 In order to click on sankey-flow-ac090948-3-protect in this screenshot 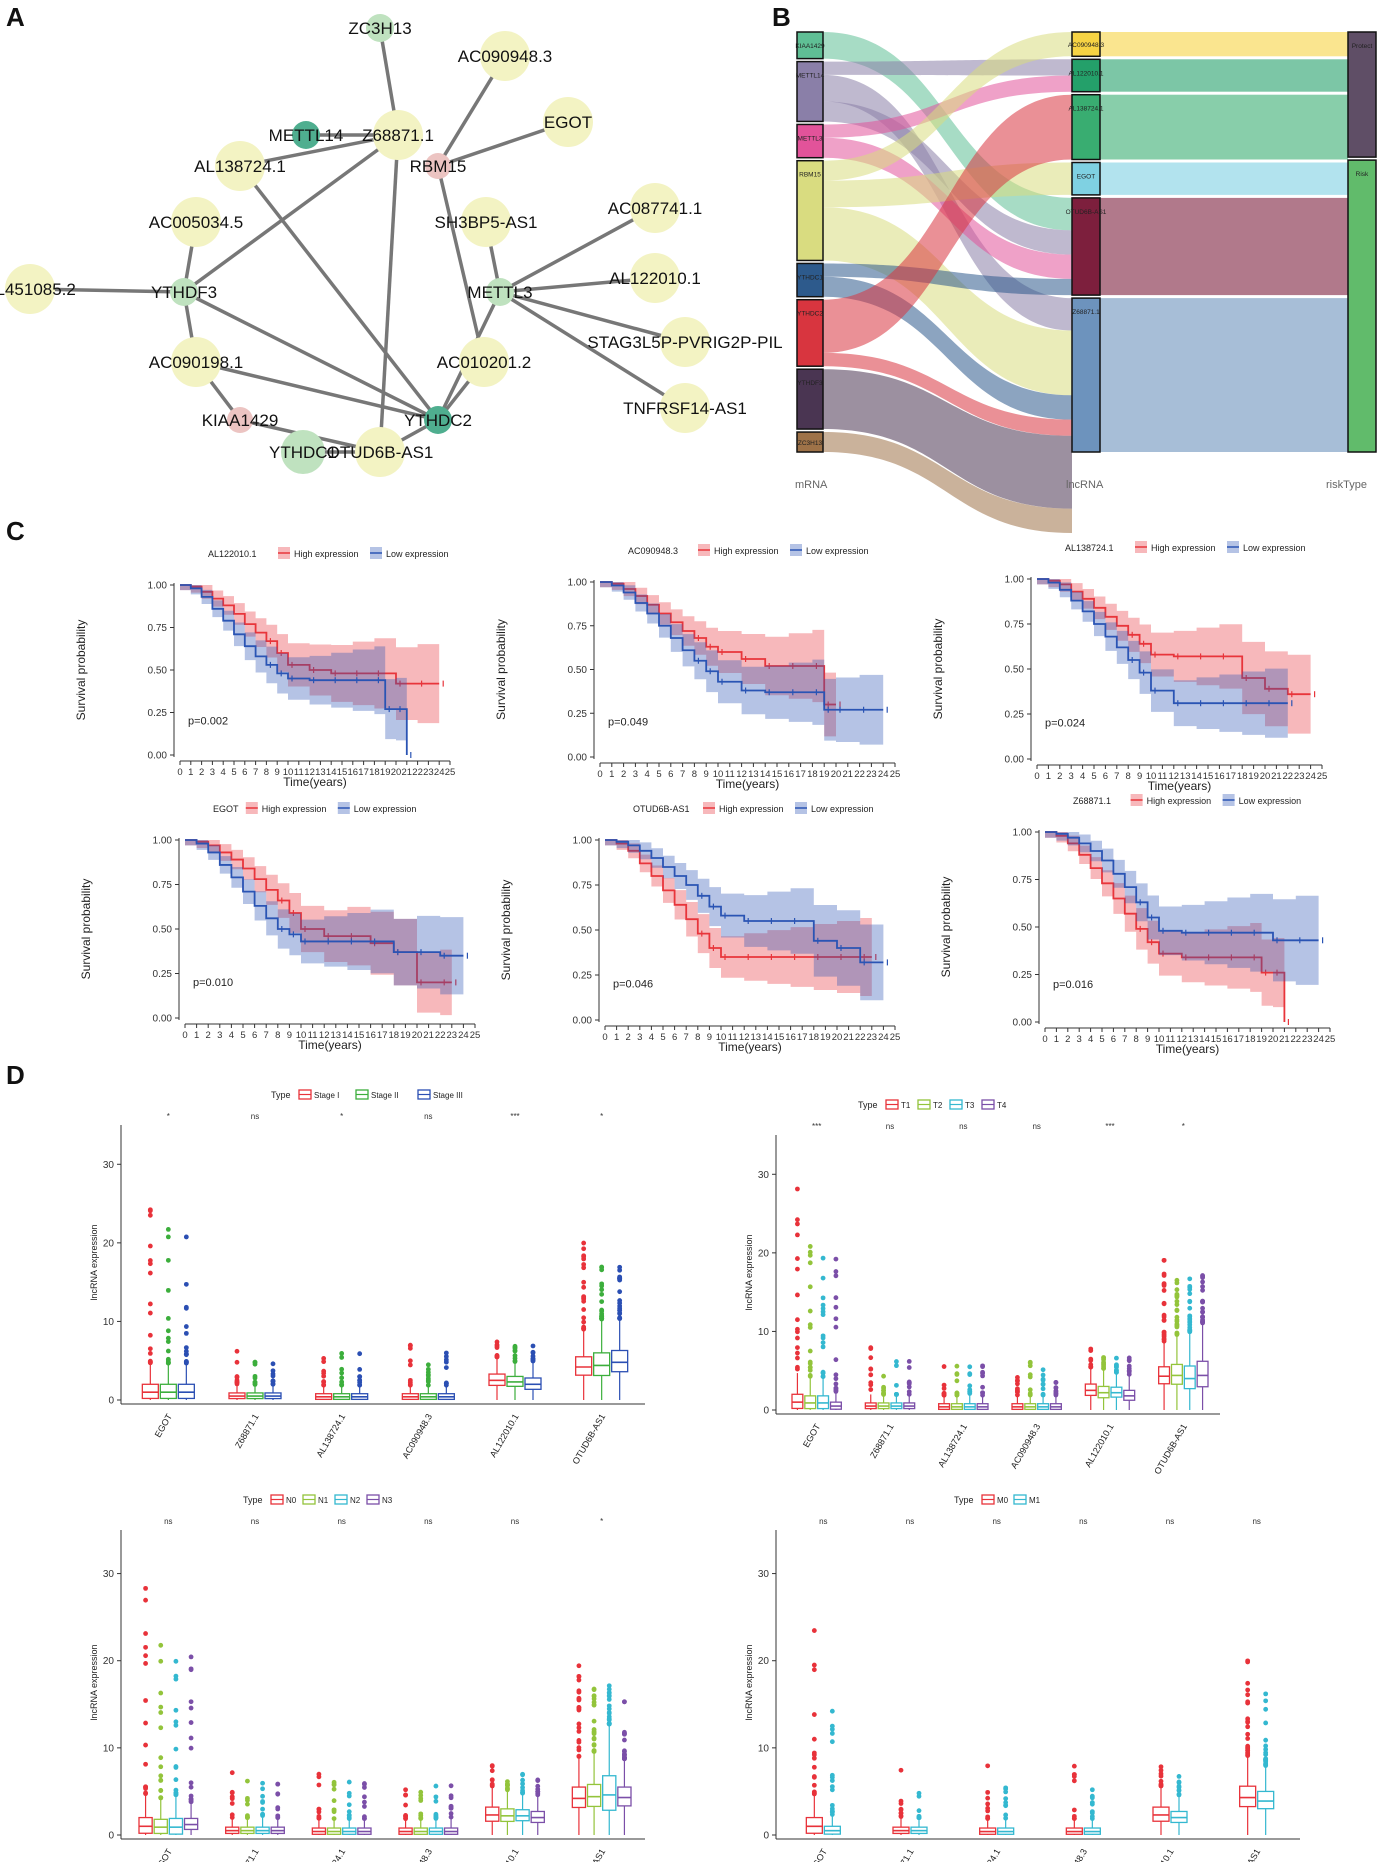, I will do `click(1224, 44)`.